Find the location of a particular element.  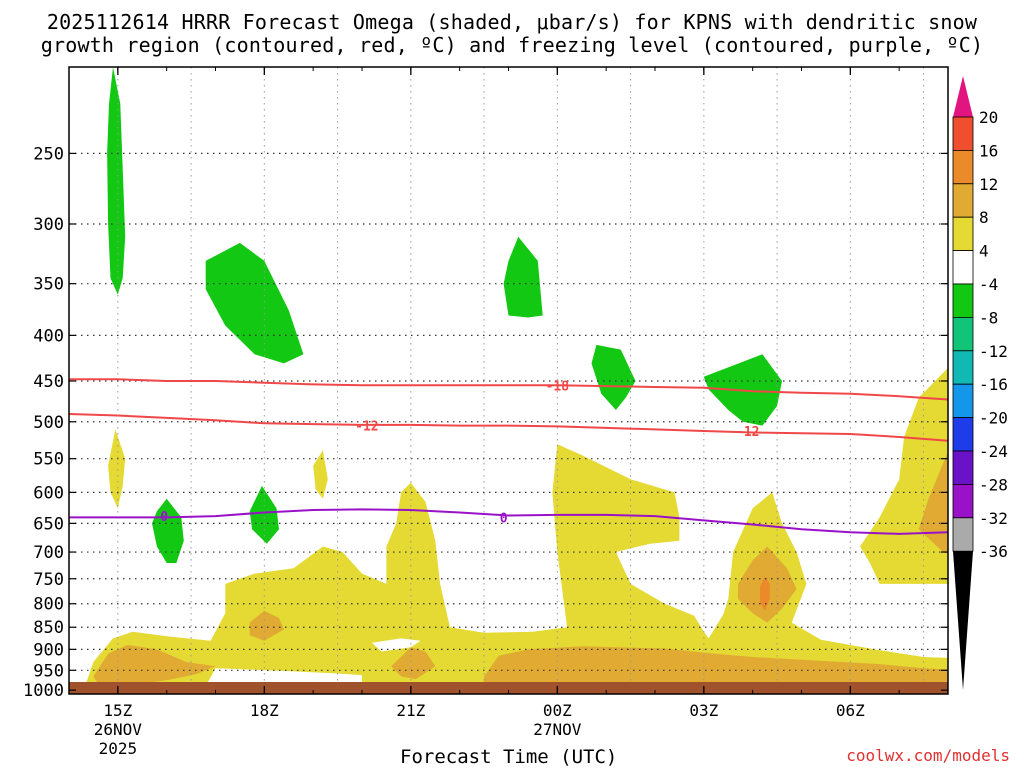

y-tick-label: 300 is located at coordinates (48, 225).